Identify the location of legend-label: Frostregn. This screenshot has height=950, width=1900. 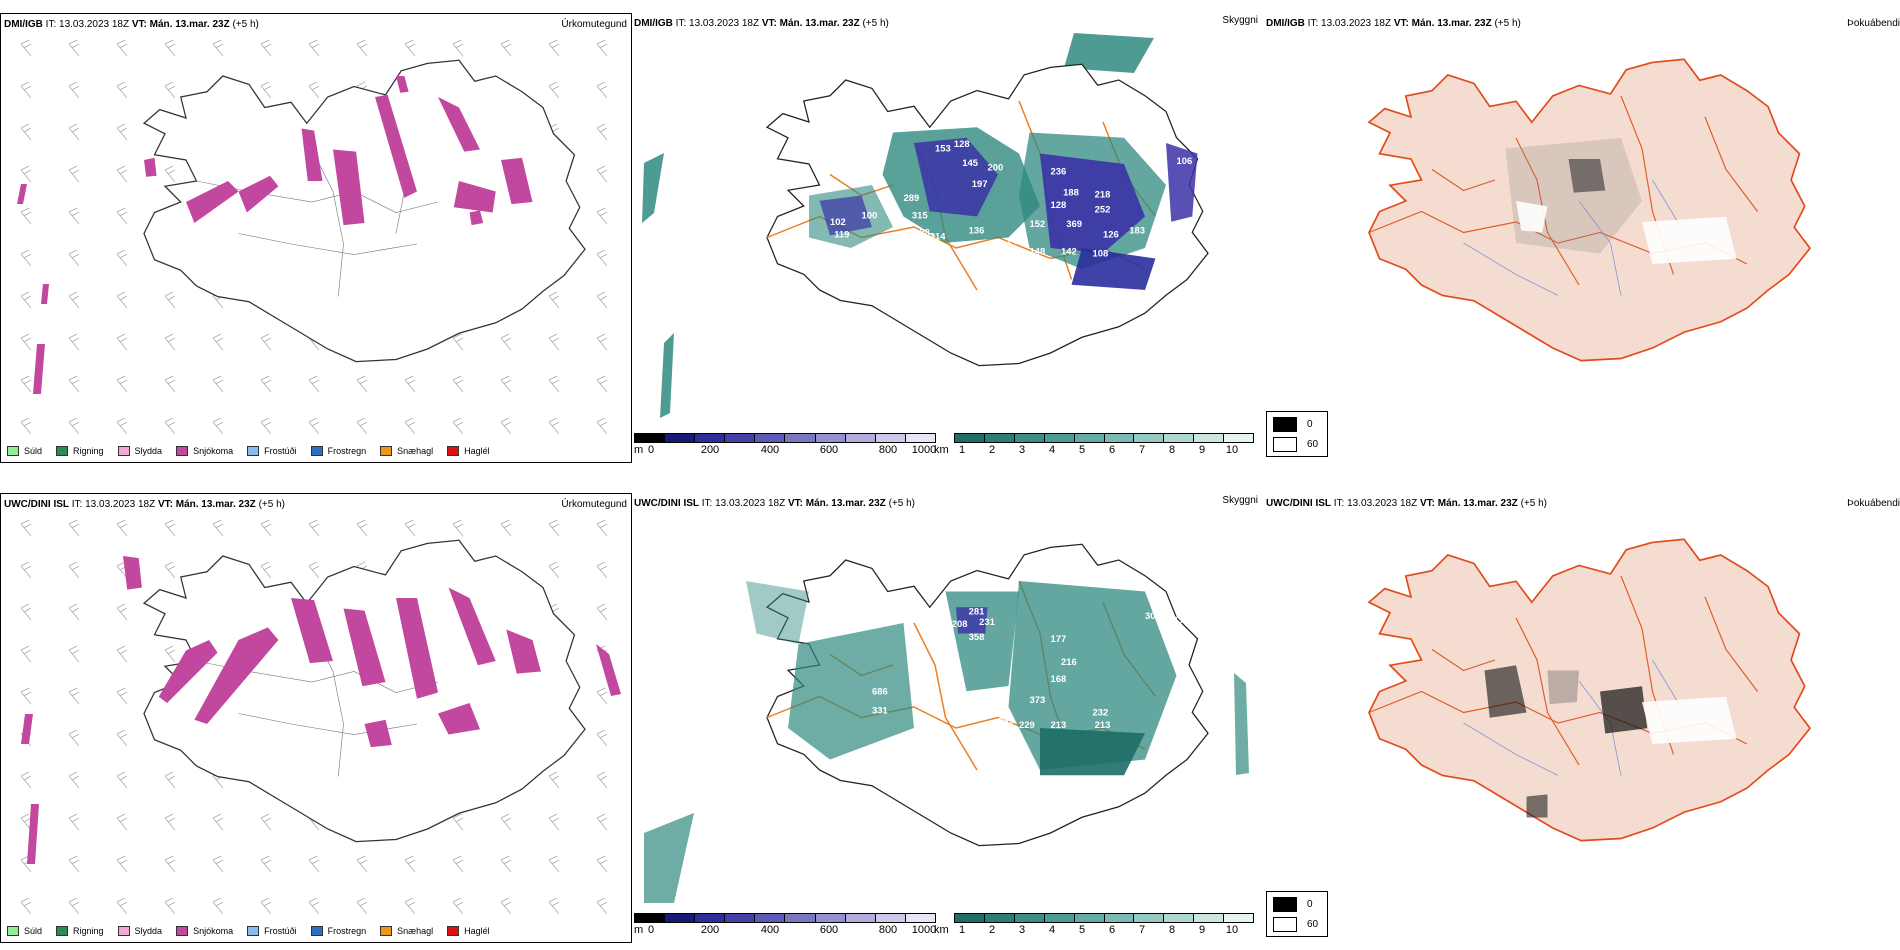
(347, 931).